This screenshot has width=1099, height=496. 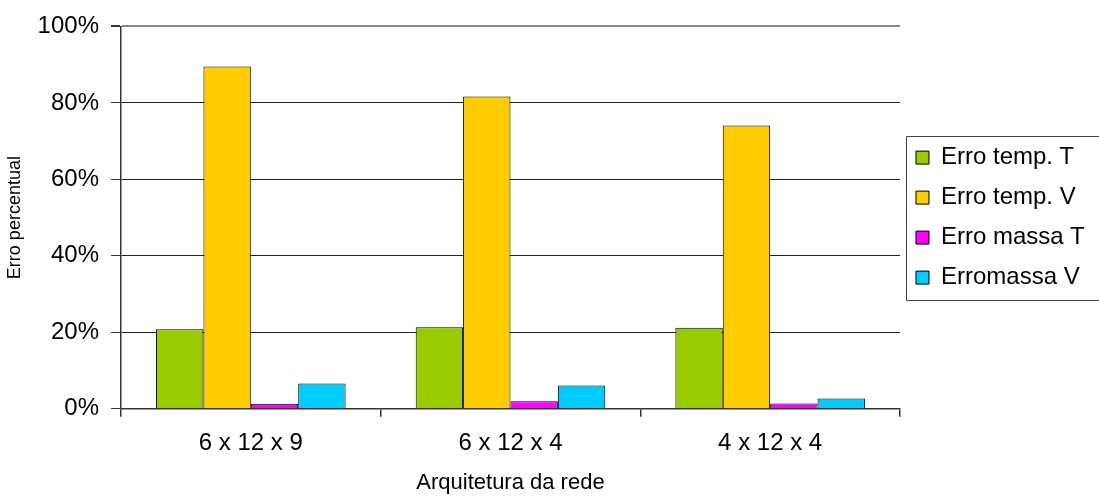 What do you see at coordinates (74, 177) in the screenshot?
I see `y-tick-label: 60%` at bounding box center [74, 177].